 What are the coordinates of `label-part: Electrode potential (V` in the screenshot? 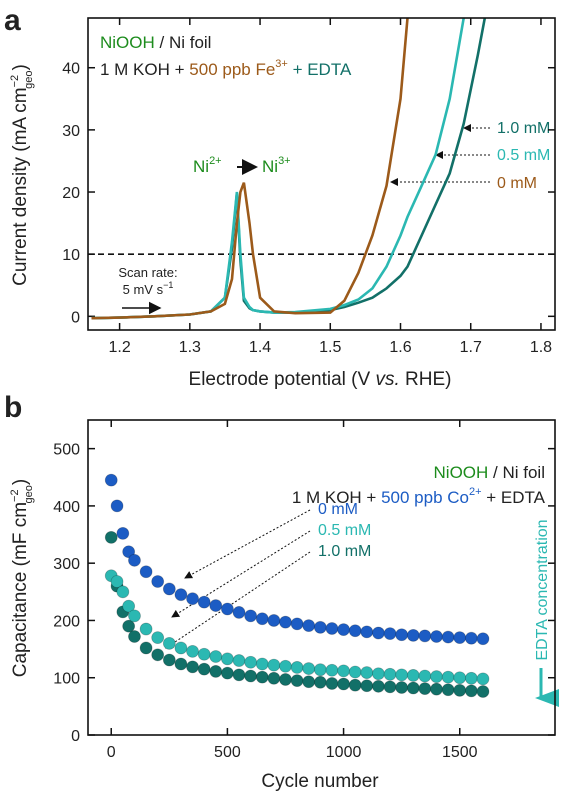 It's located at (282, 379).